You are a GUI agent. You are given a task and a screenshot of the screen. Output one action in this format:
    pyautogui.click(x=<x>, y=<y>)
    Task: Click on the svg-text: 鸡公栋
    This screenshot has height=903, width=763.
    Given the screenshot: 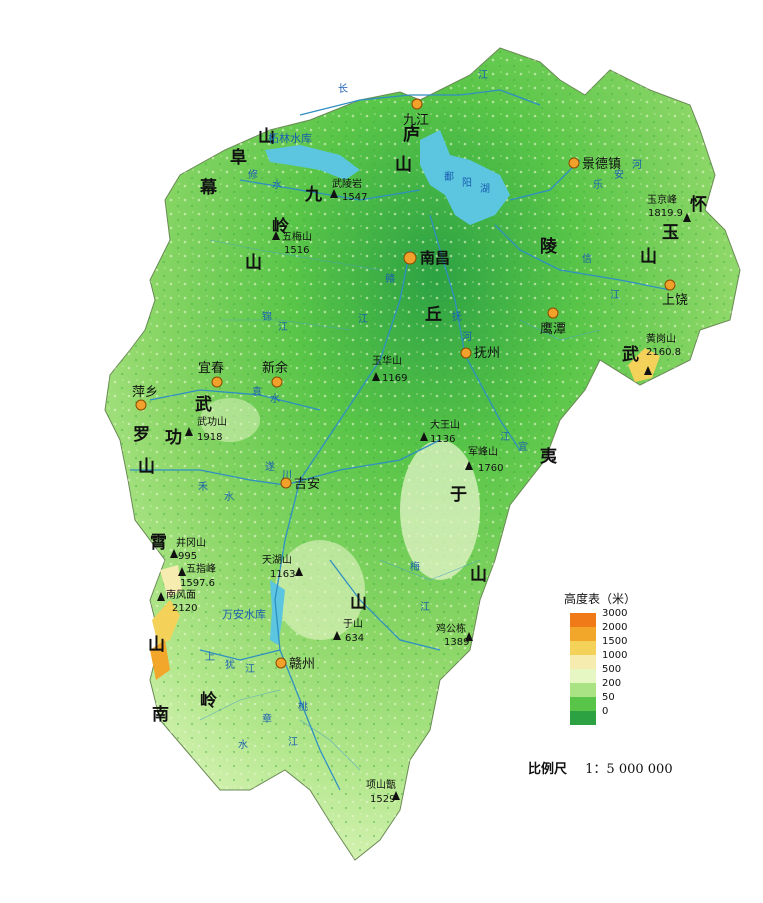 What is the action you would take?
    pyautogui.click(x=451, y=628)
    